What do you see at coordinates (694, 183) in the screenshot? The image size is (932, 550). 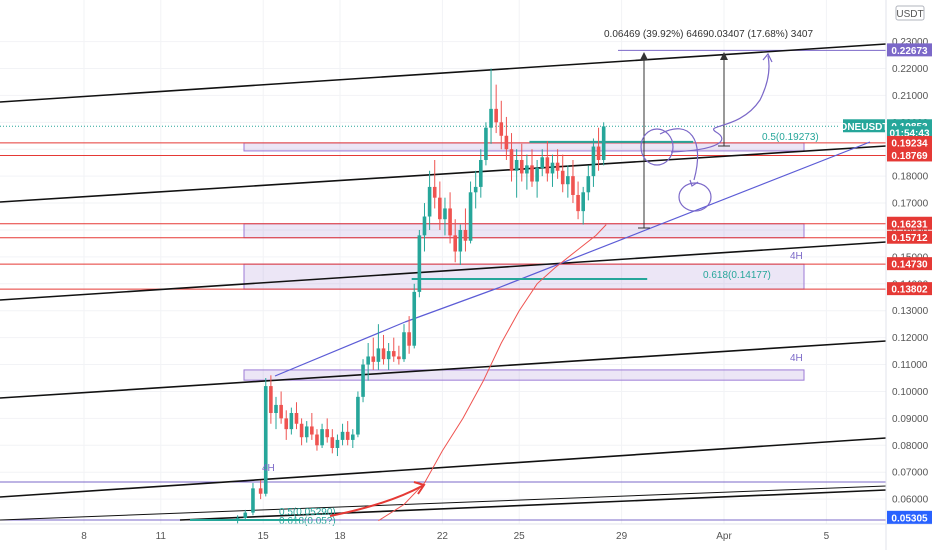 I see `projection-arrowhead` at bounding box center [694, 183].